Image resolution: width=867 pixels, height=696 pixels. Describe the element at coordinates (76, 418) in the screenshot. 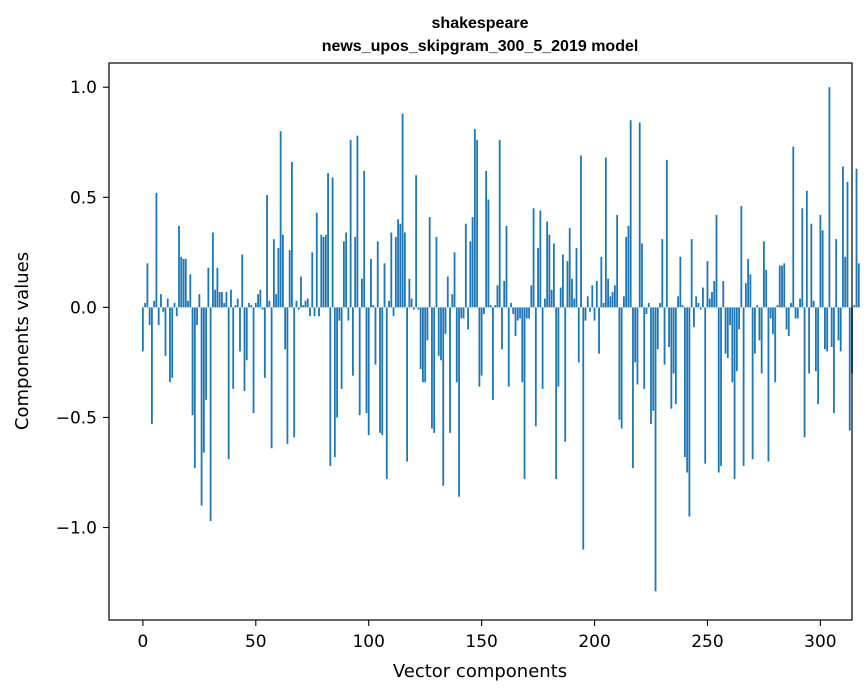

I see `y-tick-label: −0.5` at that location.